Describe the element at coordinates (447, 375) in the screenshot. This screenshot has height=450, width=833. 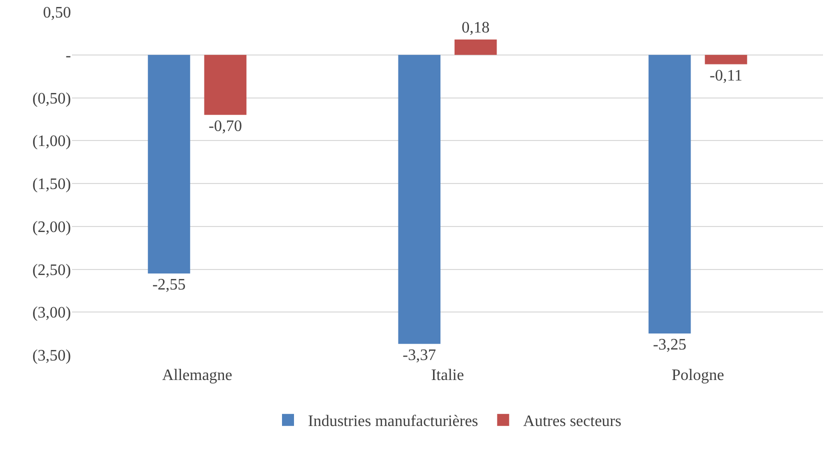
I see `x-tick-label: Italie` at that location.